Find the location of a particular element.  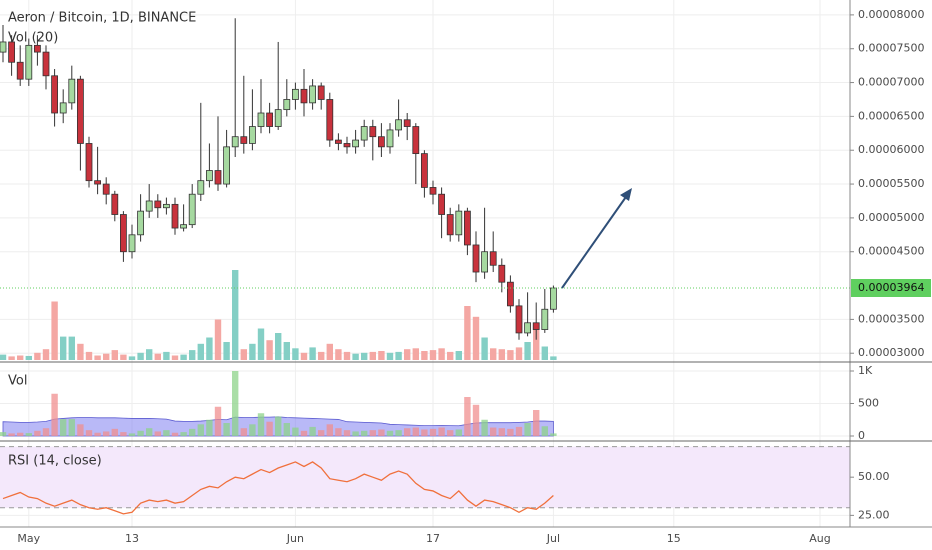

volume-pane-label: Vol is located at coordinates (17, 381).